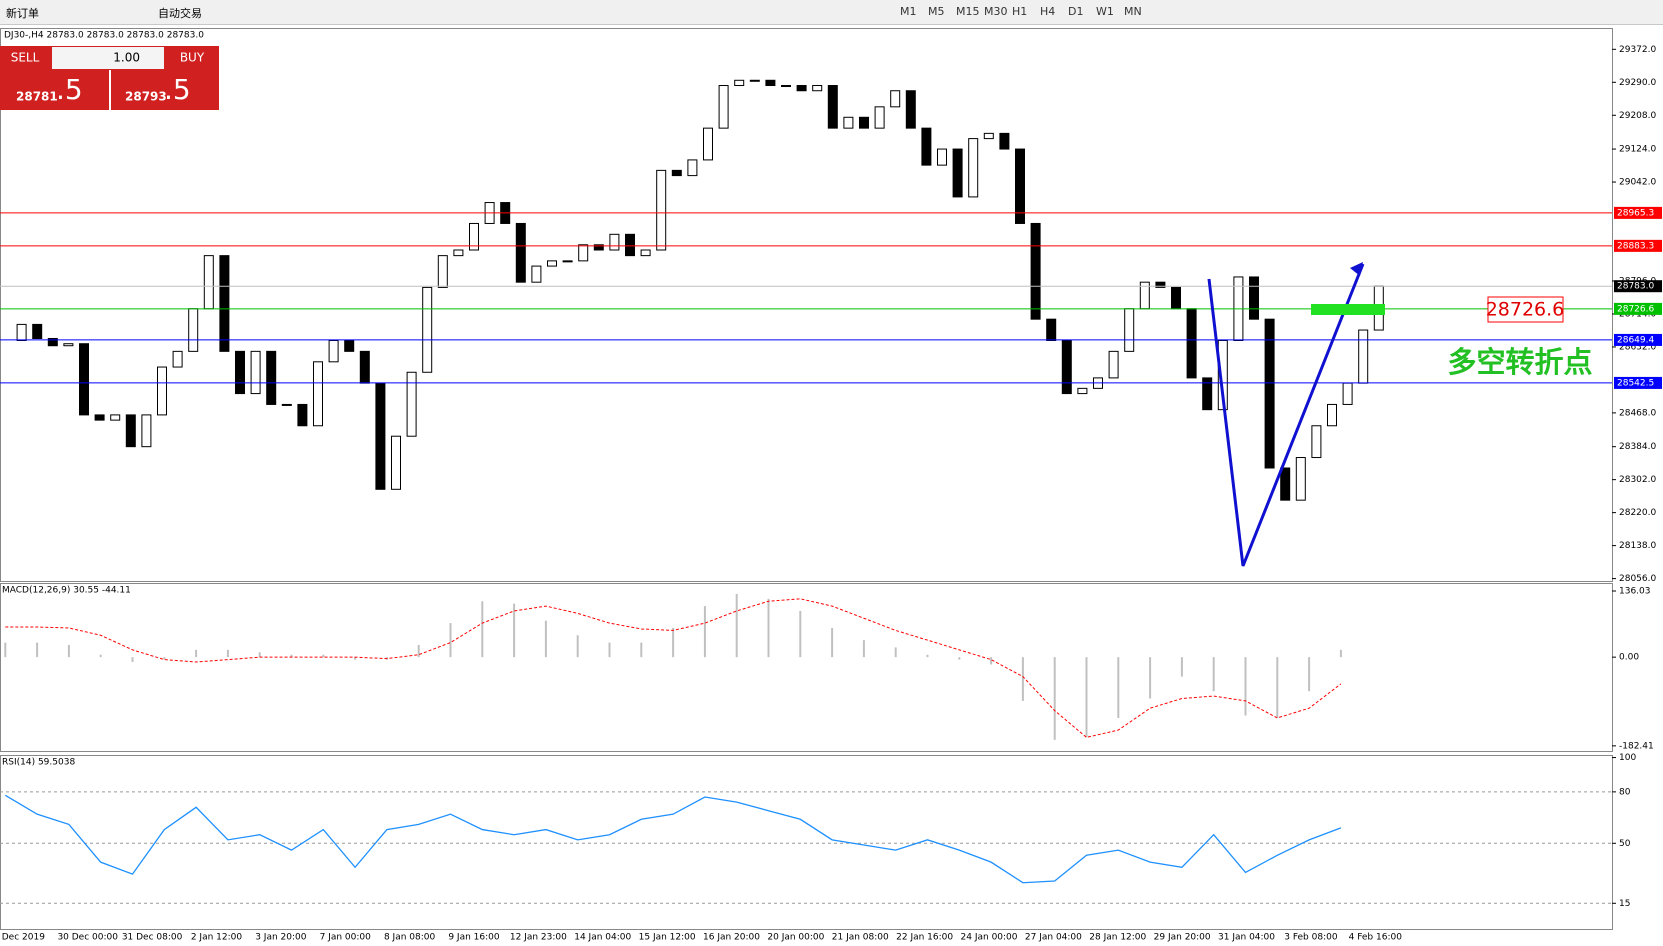  I want to click on y-tick-label: -182.41, so click(1636, 746).